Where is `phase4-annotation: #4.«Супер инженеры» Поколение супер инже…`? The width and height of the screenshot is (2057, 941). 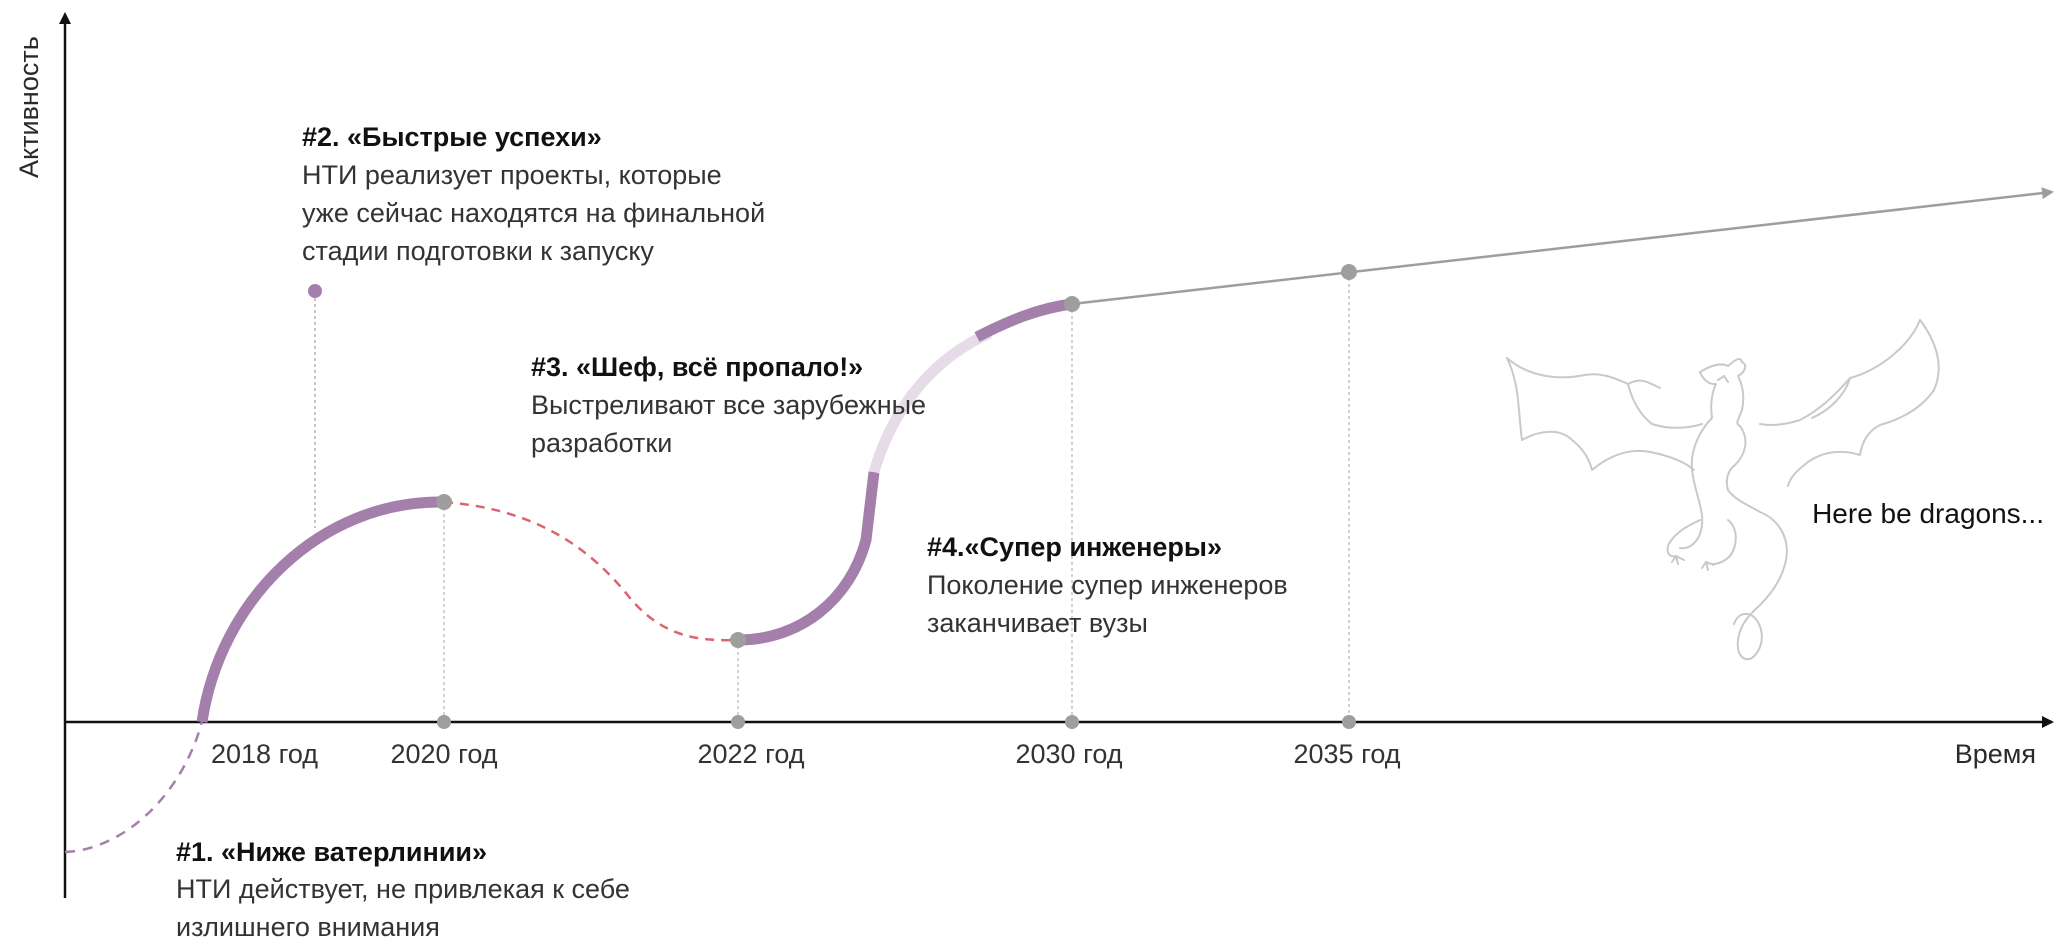 phase4-annotation: #4.«Супер инженеры» Поколение супер инже… is located at coordinates (1107, 585).